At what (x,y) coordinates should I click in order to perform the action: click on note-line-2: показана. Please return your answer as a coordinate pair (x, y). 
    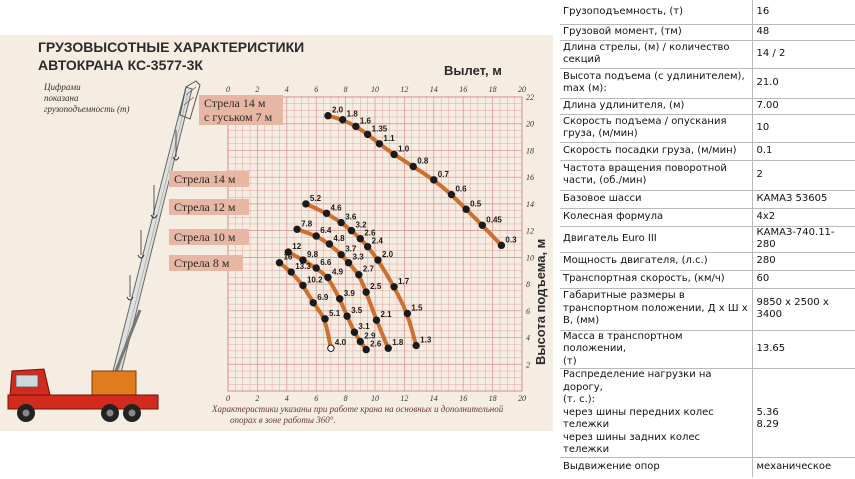
    Looking at the image, I should click on (61, 98).